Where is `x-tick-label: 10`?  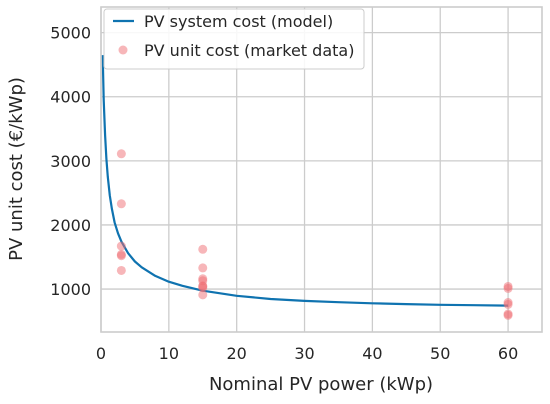 x-tick-label: 10 is located at coordinates (169, 353).